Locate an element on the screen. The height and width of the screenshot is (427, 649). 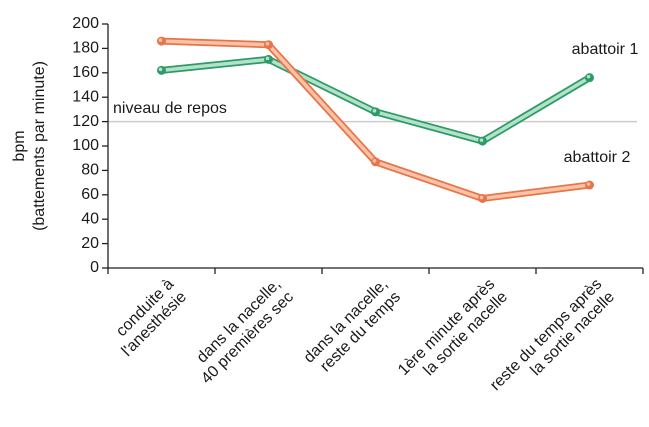
y-tick-label: 0 is located at coordinates (94, 267).